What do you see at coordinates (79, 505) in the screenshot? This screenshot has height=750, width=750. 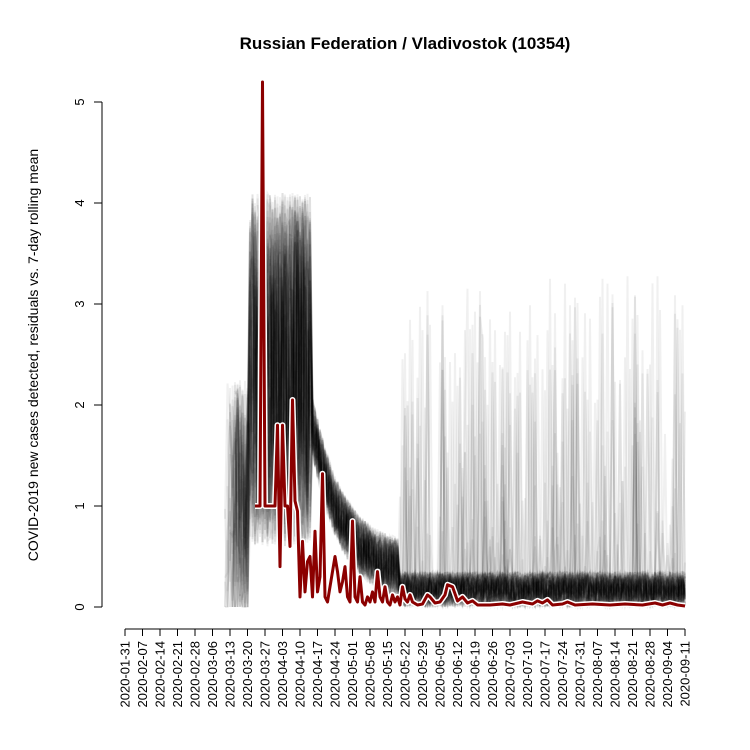 I see `y-tick-label: 1` at bounding box center [79, 505].